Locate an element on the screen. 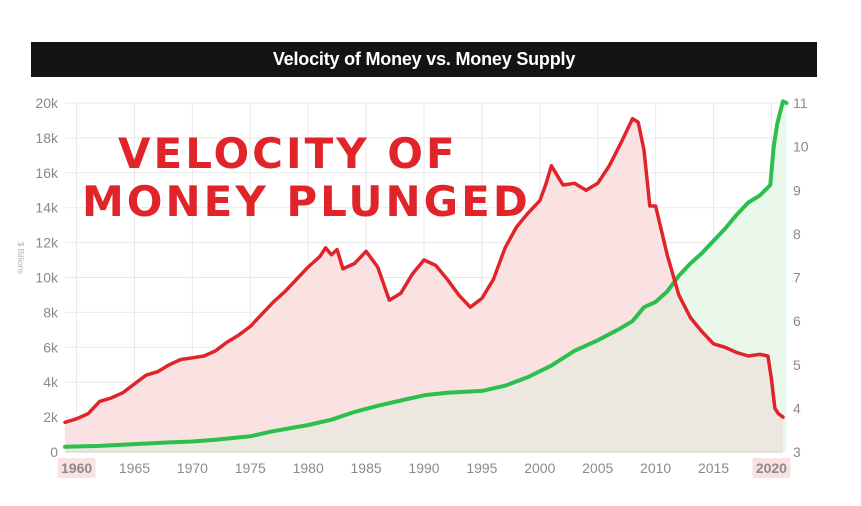  x-tick-label: 2020 is located at coordinates (771, 468).